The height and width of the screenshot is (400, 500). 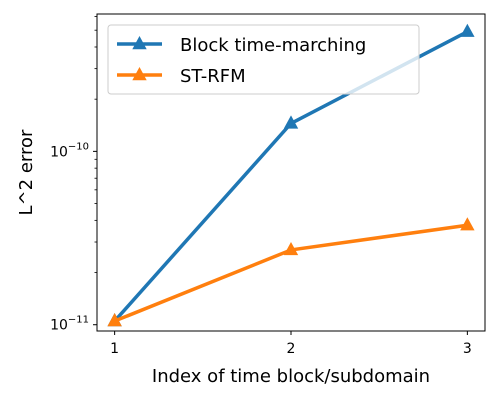 I want to click on legend-label-0: Block time-marching, so click(x=273, y=45).